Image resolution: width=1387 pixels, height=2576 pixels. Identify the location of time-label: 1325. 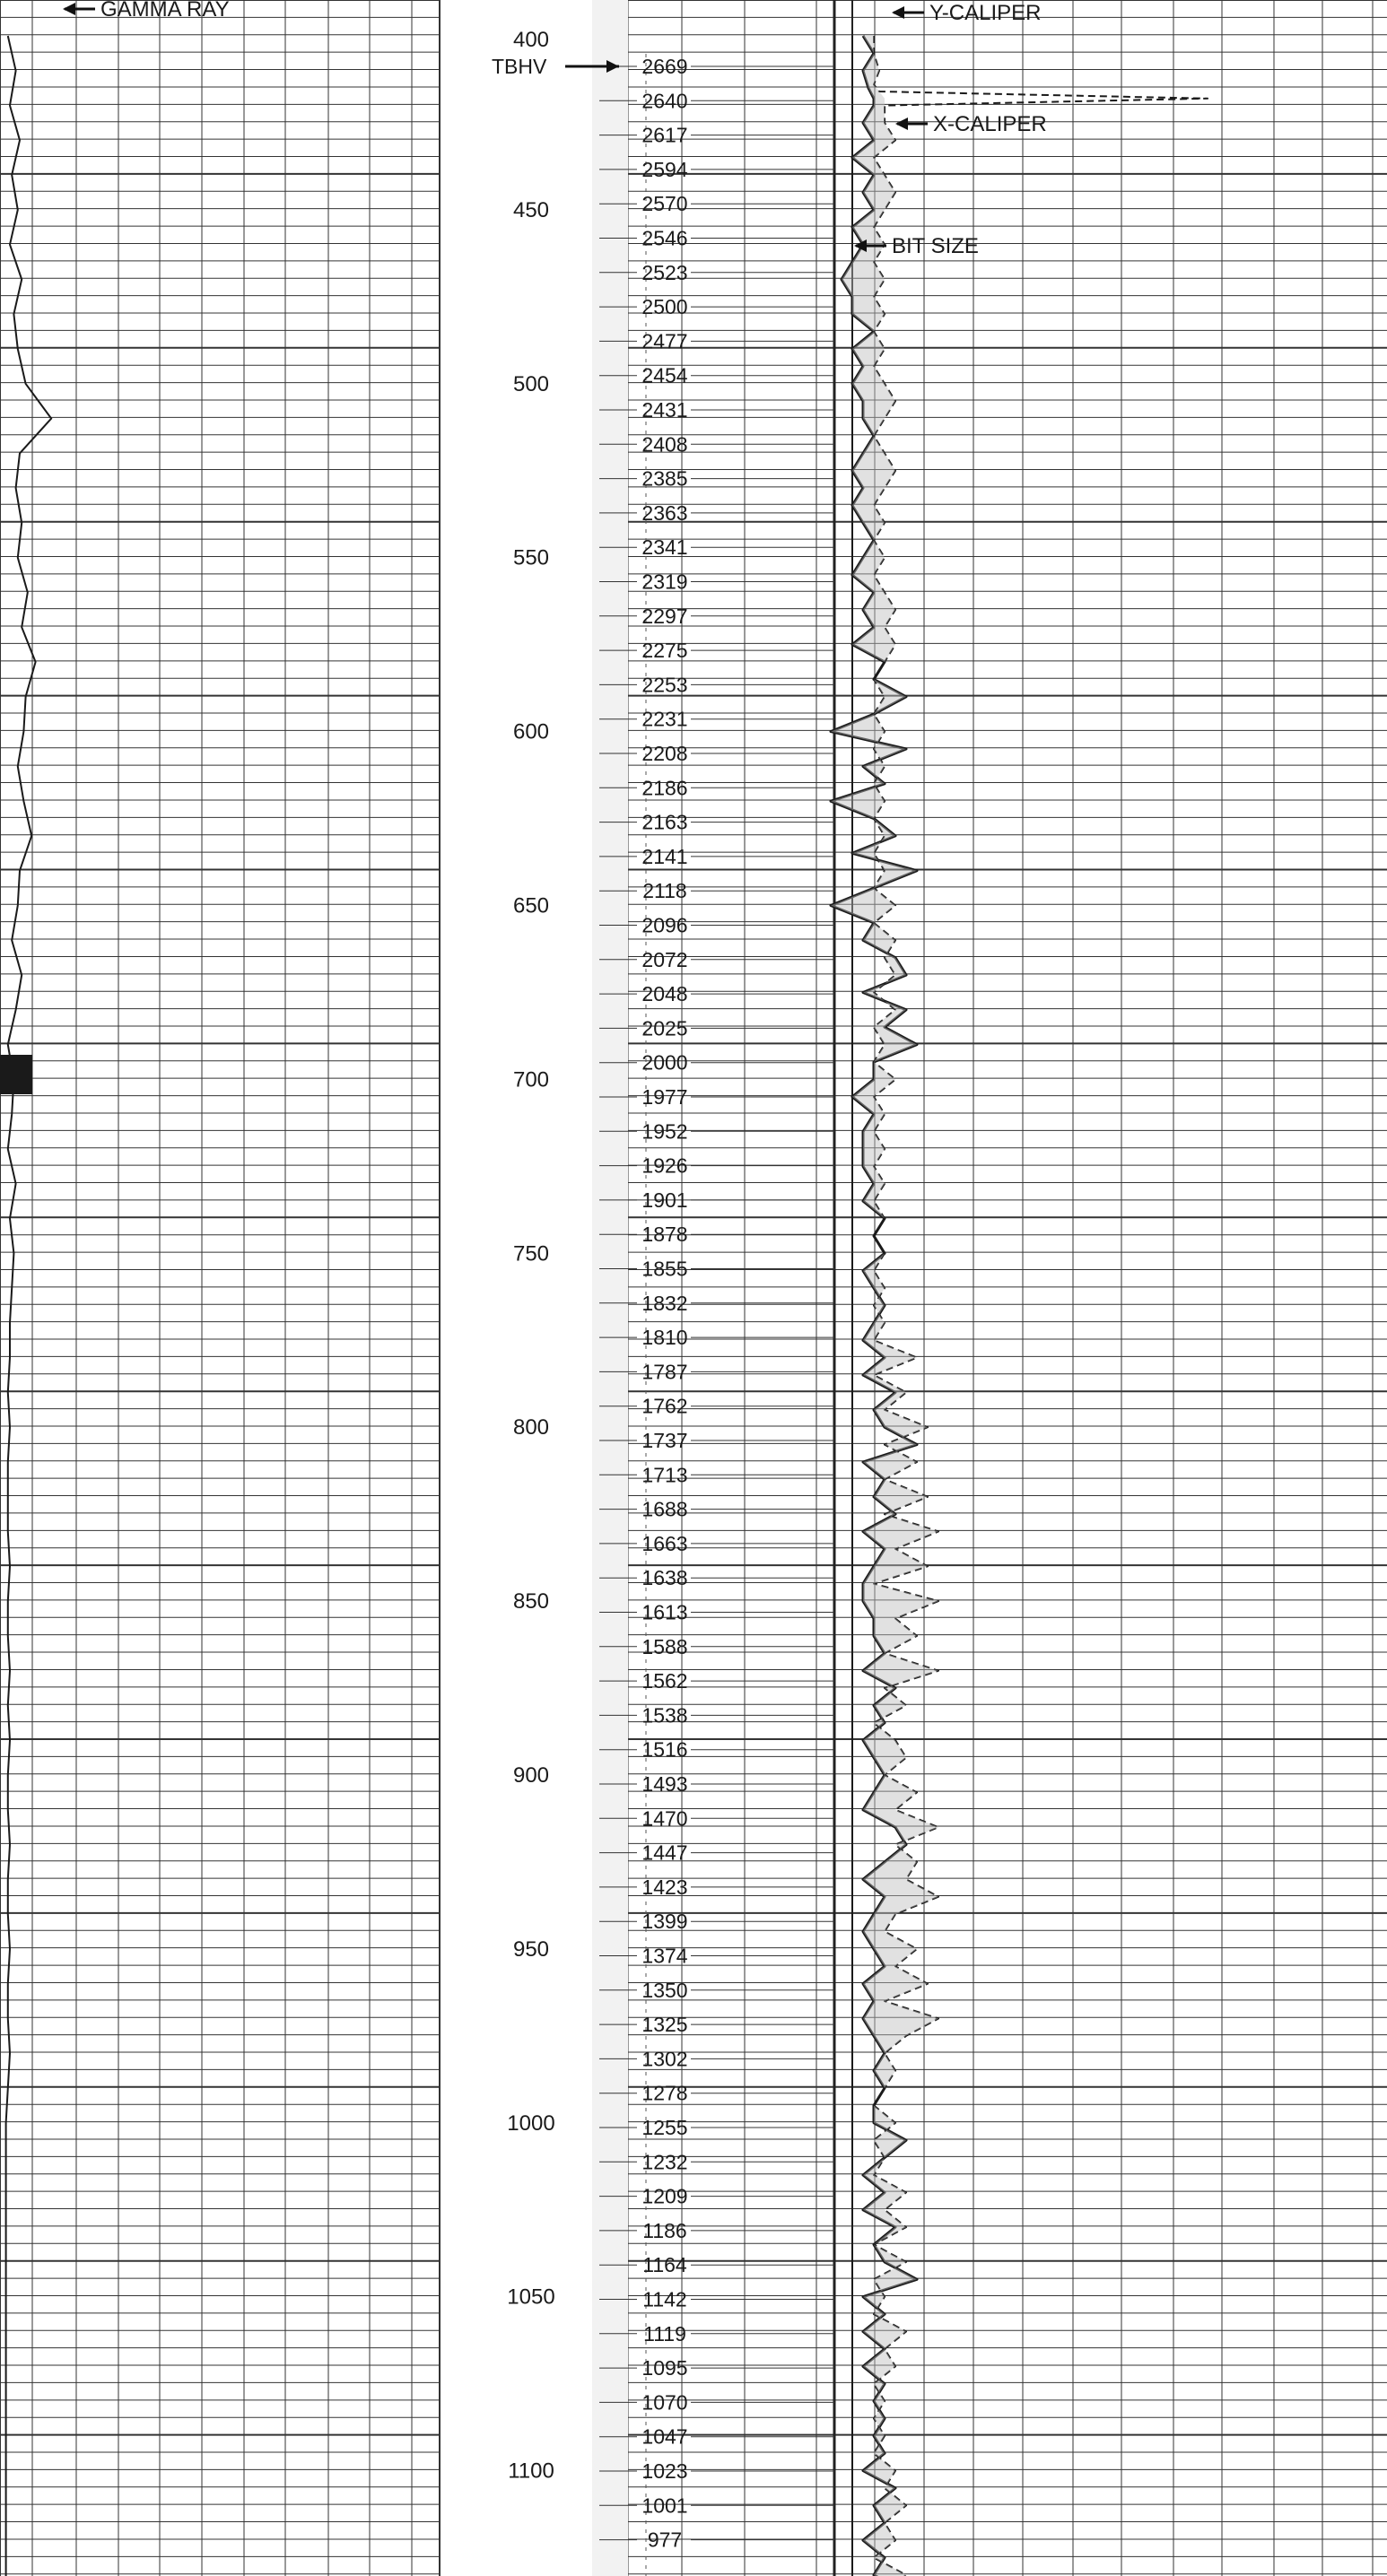
(664, 2024).